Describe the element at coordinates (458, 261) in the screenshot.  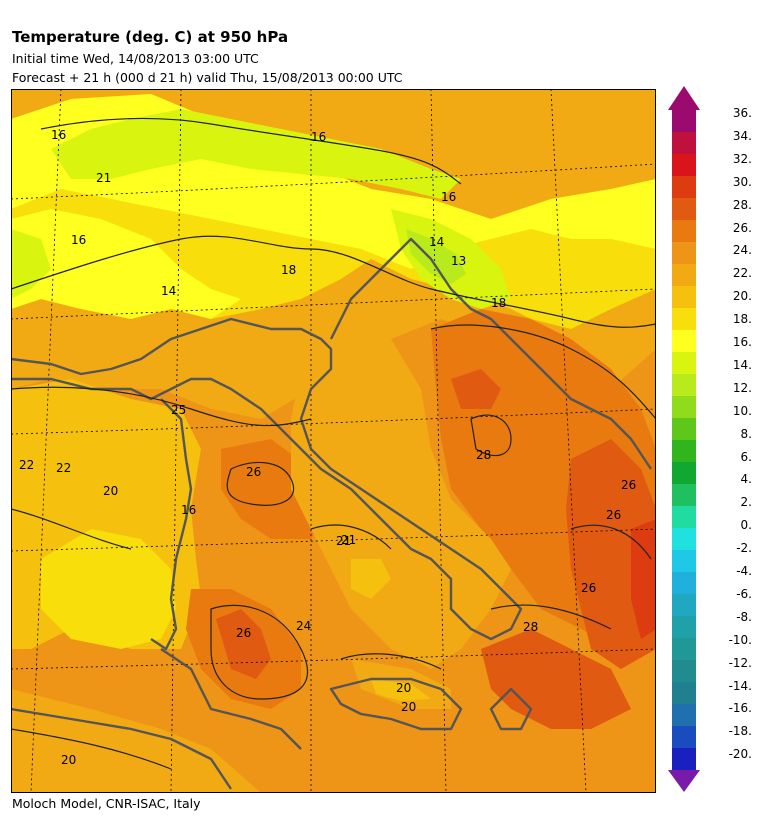
I see `contour-label: 13` at that location.